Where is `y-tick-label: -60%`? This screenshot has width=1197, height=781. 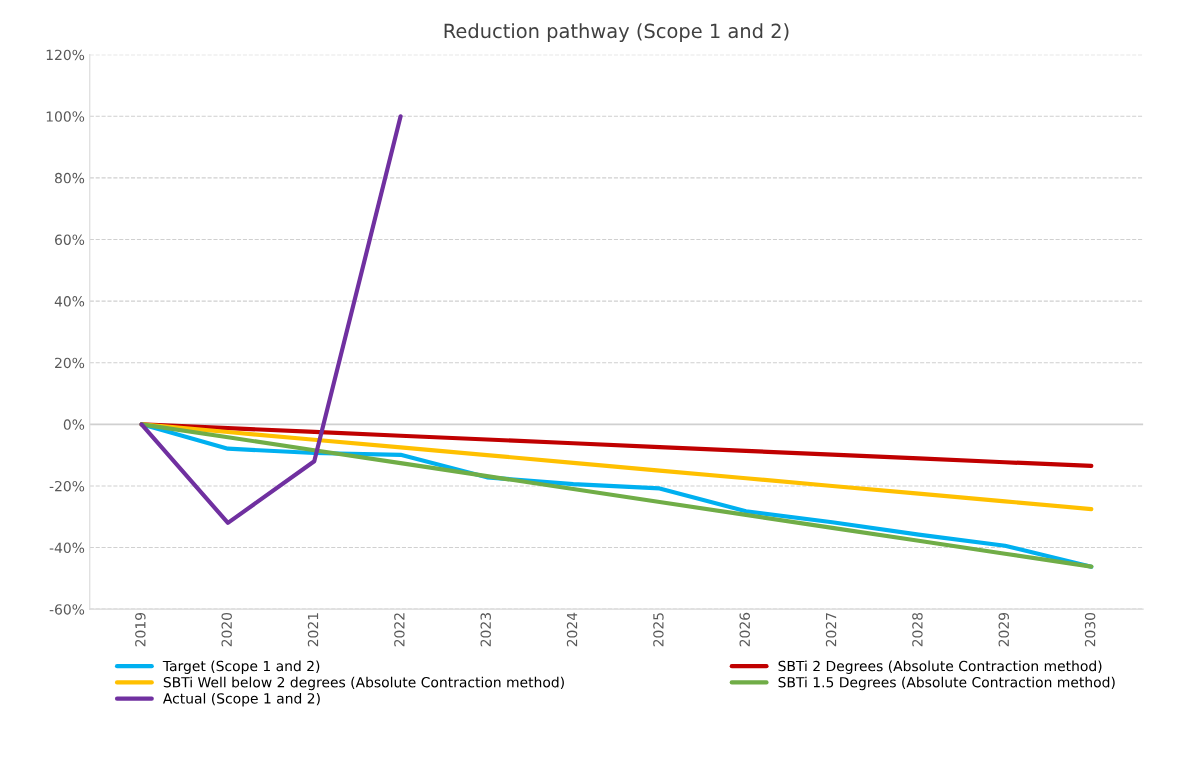 y-tick-label: -60% is located at coordinates (67, 609).